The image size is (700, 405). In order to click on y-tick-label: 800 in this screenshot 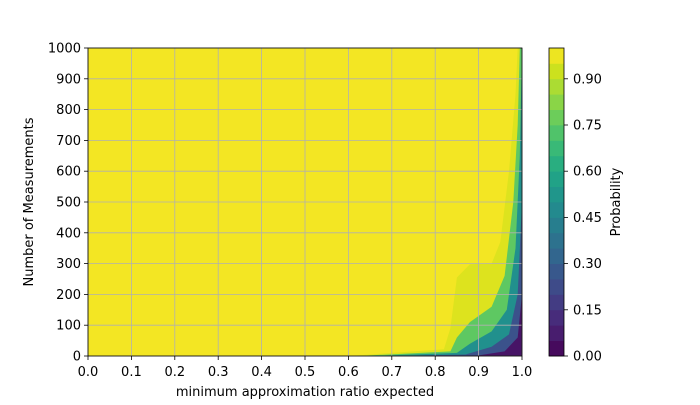, I will do `click(68, 110)`.